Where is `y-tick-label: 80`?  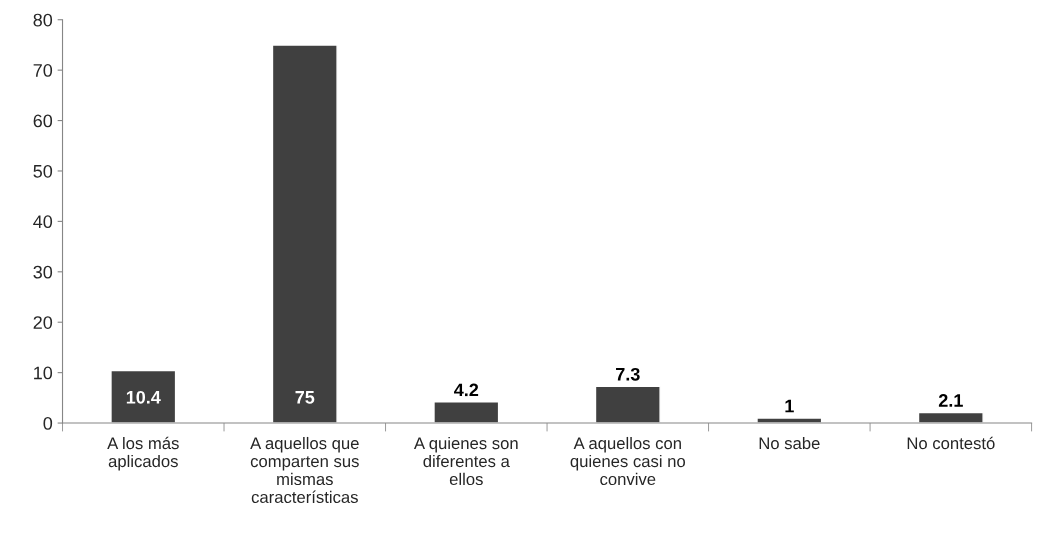 y-tick-label: 80 is located at coordinates (43, 20).